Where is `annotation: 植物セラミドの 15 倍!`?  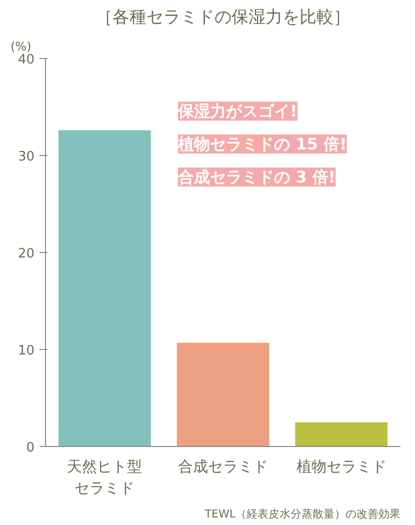
annotation: 植物セラミドの 15 倍! is located at coordinates (262, 144).